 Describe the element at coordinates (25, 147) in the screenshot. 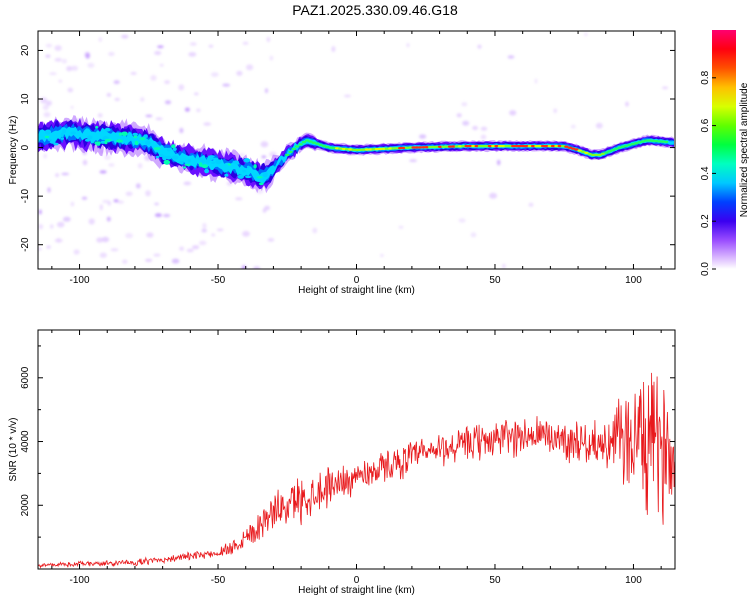

I see `y-tick-label: 0` at that location.